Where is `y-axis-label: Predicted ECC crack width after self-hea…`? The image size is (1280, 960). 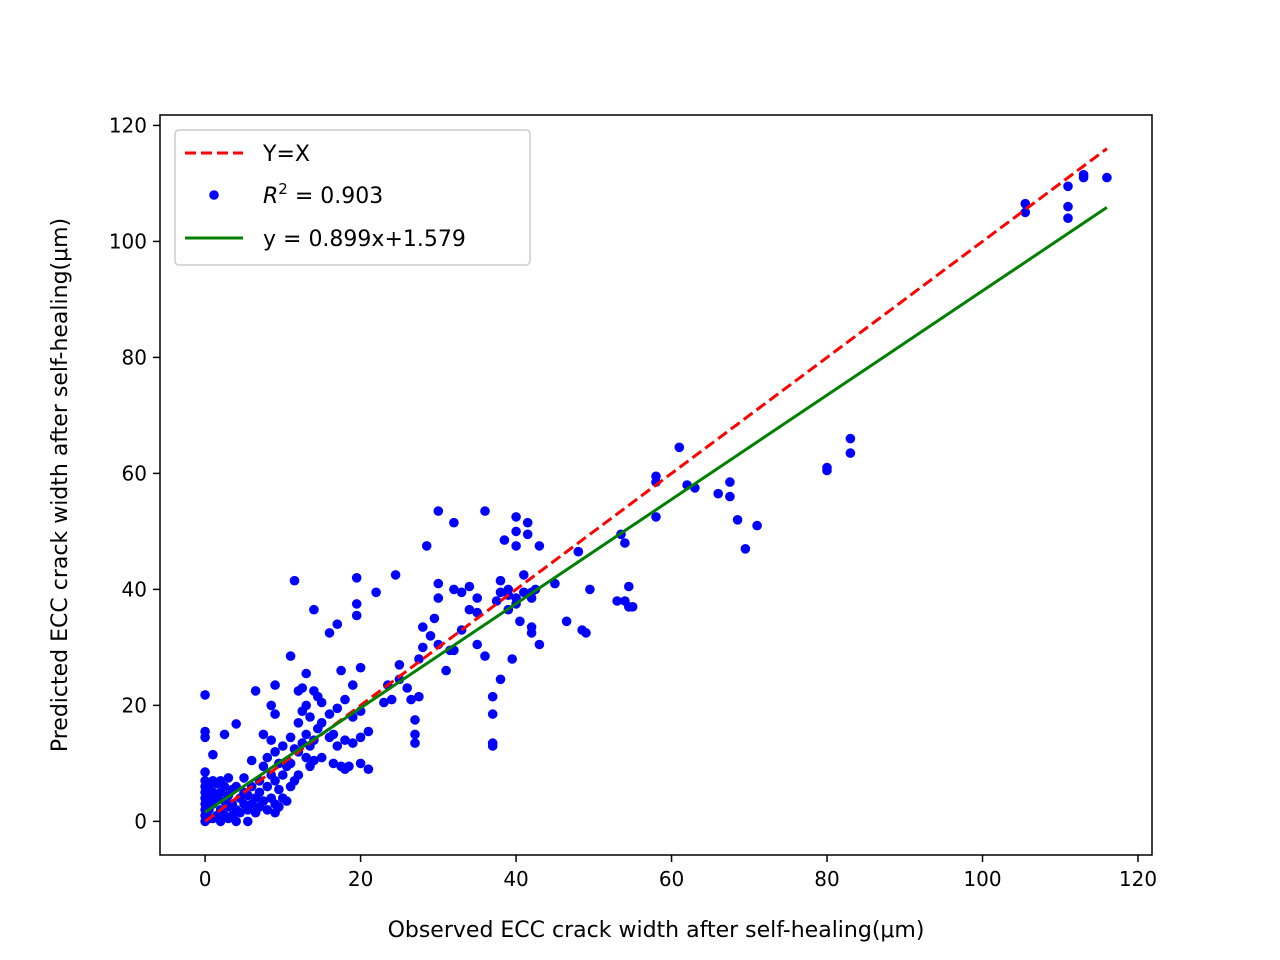
y-axis-label: Predicted ECC crack width after self-hea… is located at coordinates (60, 485).